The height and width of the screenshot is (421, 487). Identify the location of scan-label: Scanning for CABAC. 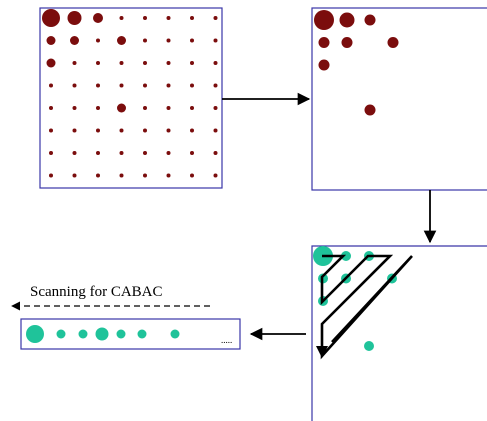
(96, 292).